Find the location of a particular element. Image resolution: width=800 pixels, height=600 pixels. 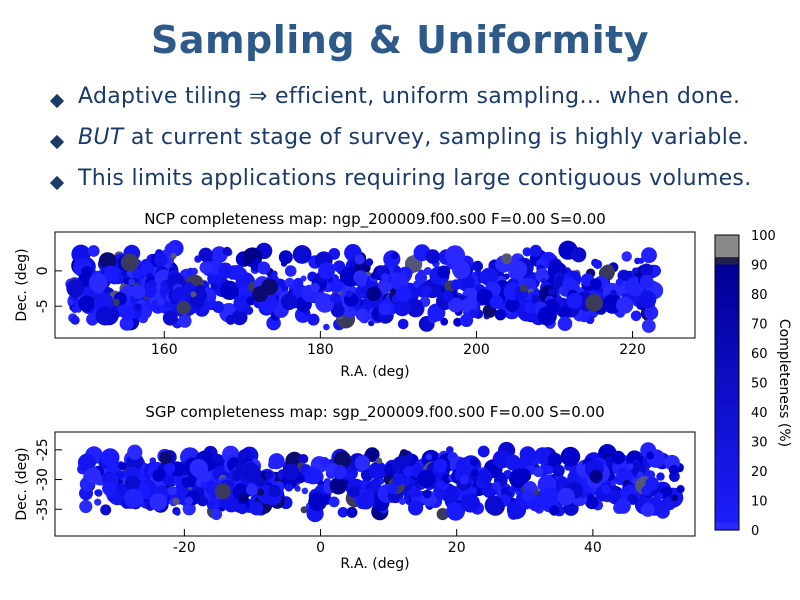

sgp-xtick: 40 is located at coordinates (593, 542).